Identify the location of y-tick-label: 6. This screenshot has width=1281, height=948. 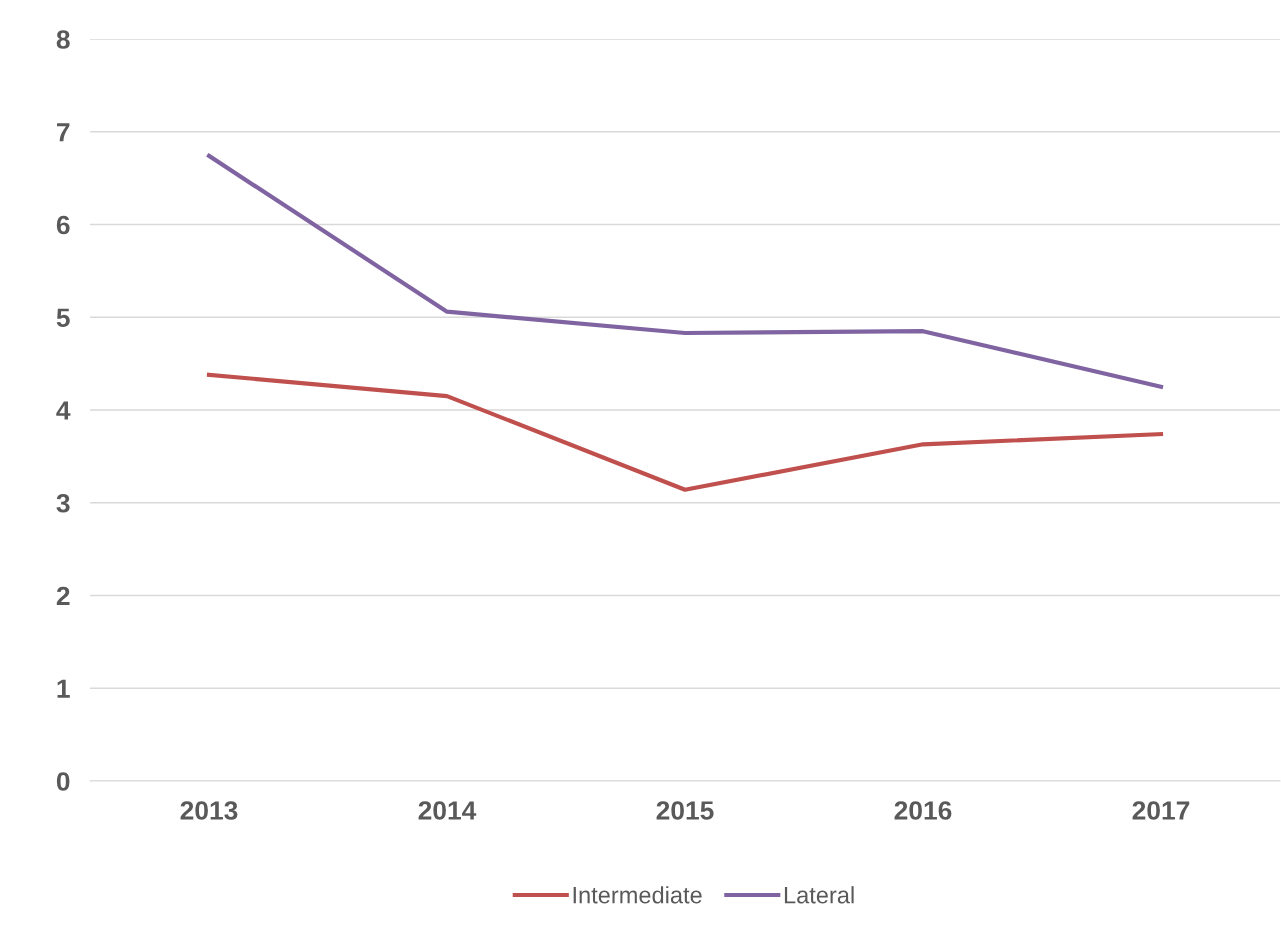
(63, 225).